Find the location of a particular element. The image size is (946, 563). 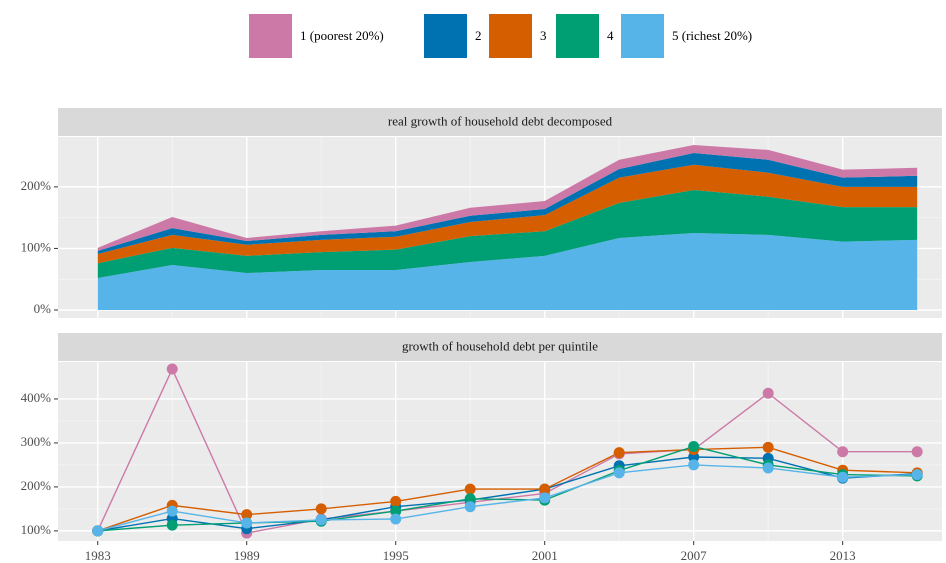

x-tick-label: 2001 is located at coordinates (545, 555).